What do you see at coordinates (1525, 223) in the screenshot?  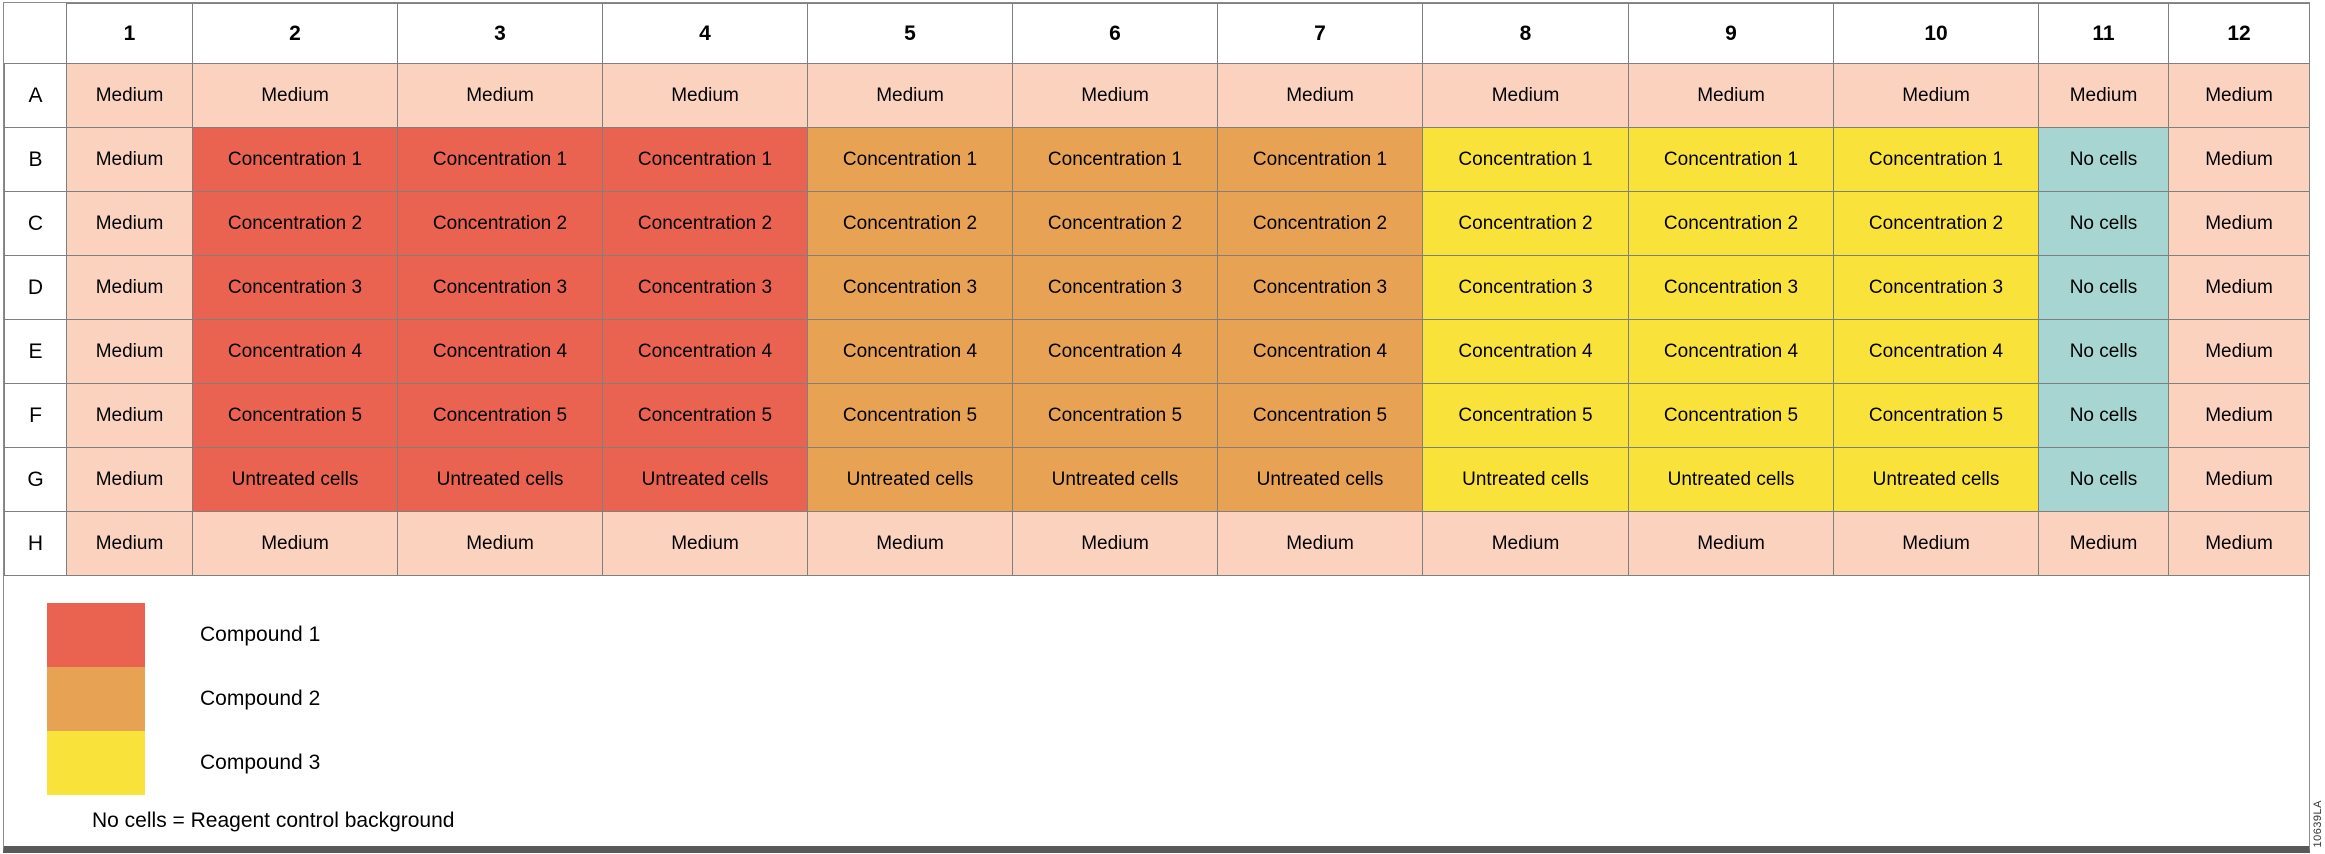 I see `plate-cell-C8: Concentration 2` at bounding box center [1525, 223].